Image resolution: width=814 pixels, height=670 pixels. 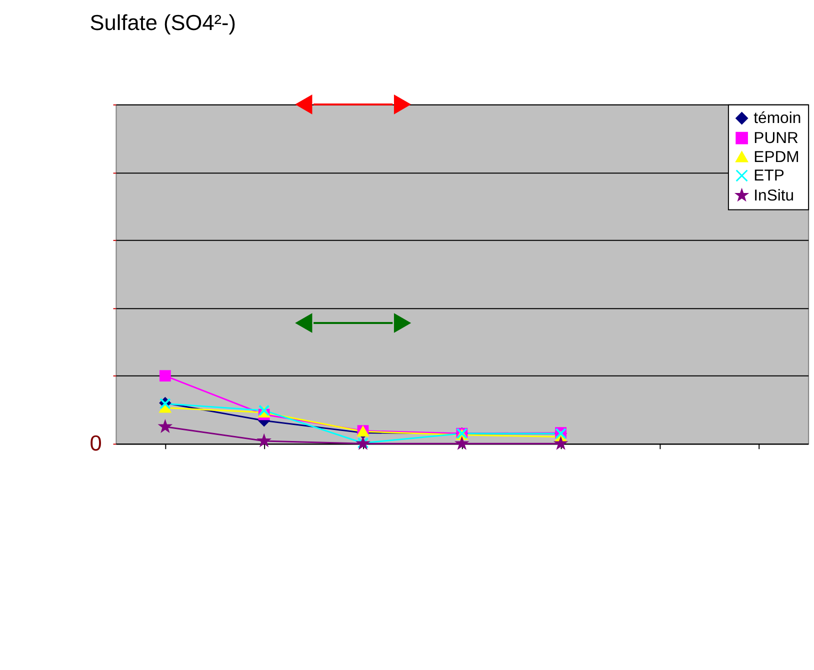 What do you see at coordinates (774, 195) in the screenshot?
I see `legend-label: InSitu` at bounding box center [774, 195].